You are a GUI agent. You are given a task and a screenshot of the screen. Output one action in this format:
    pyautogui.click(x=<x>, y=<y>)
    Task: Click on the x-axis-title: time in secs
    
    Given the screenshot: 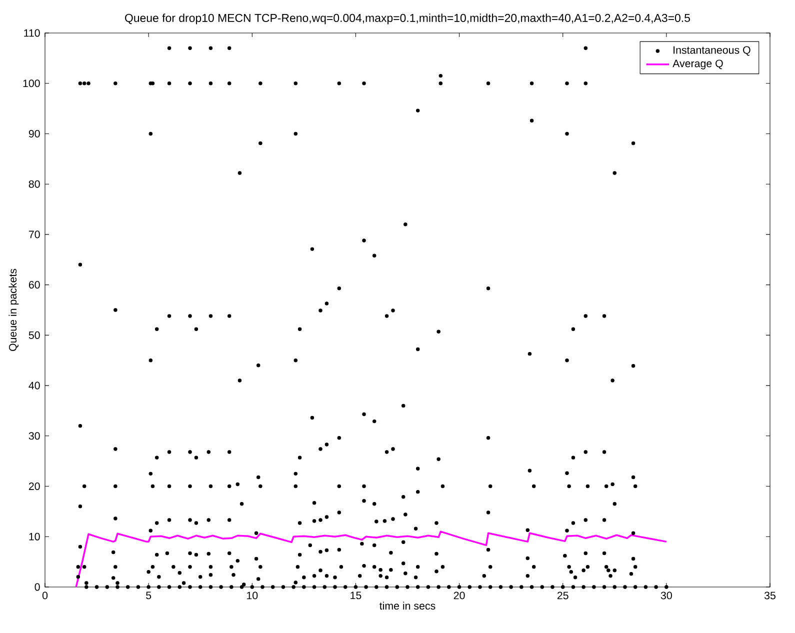 What is the action you would take?
    pyautogui.click(x=408, y=606)
    